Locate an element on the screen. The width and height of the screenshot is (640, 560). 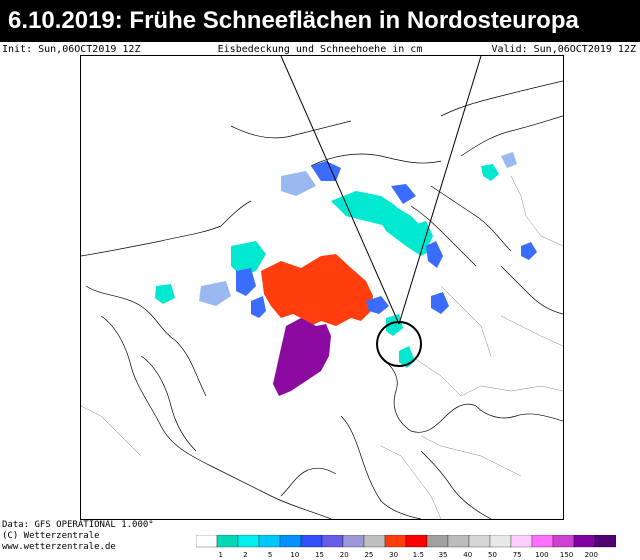
copyright-label: (C) Wetterzentrale is located at coordinates (51, 536).